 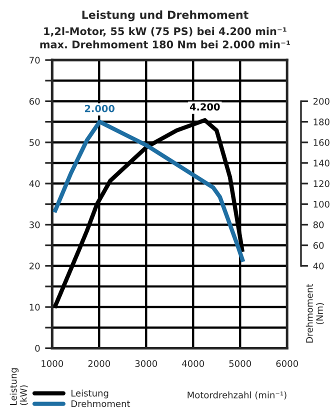 What do you see at coordinates (165, 37) in the screenshot?
I see `chart-subtitle: 1,2l-Motor, 55 kW (75 PS) bei 4.200 min⁻¹ max. Drehmoment 180 Nm bei 2.000 min⁻¹` at bounding box center [165, 37].